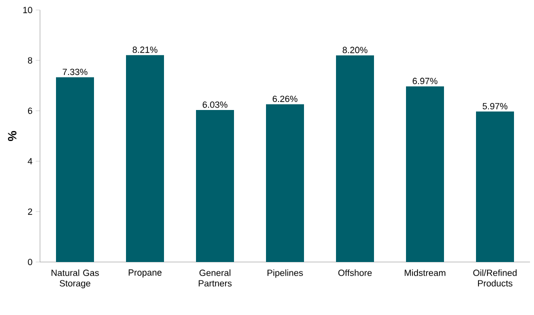 Image resolution: width=534 pixels, height=315 pixels. What do you see at coordinates (75, 72) in the screenshot?
I see `data-label: 7.33%` at bounding box center [75, 72].